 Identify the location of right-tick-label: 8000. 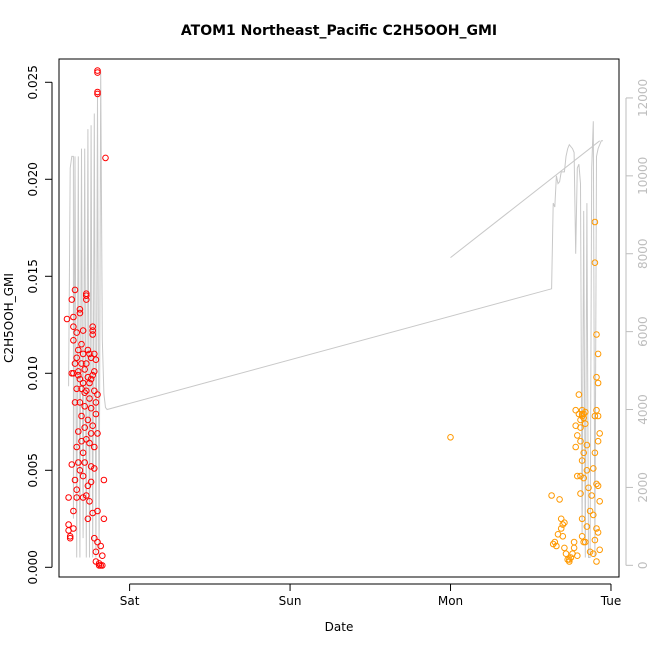
(643, 253).